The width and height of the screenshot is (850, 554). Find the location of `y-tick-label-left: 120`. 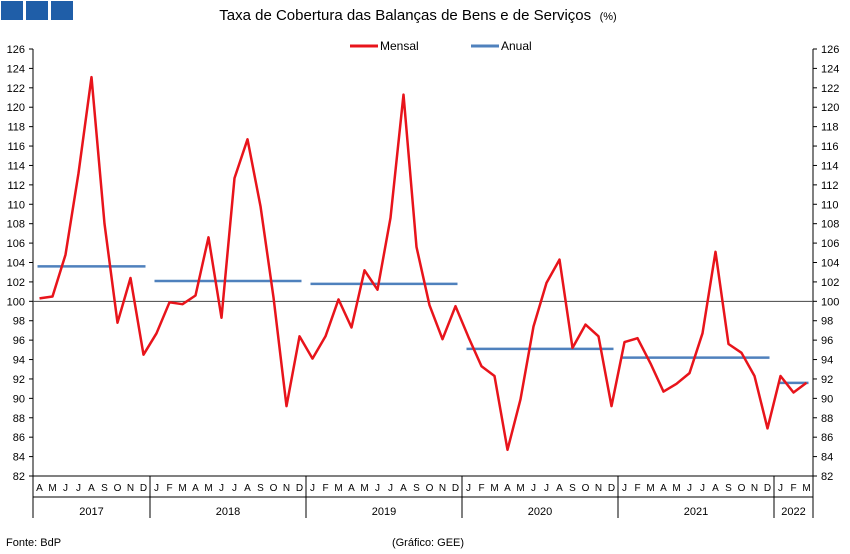

y-tick-label-left: 120 is located at coordinates (16, 108).